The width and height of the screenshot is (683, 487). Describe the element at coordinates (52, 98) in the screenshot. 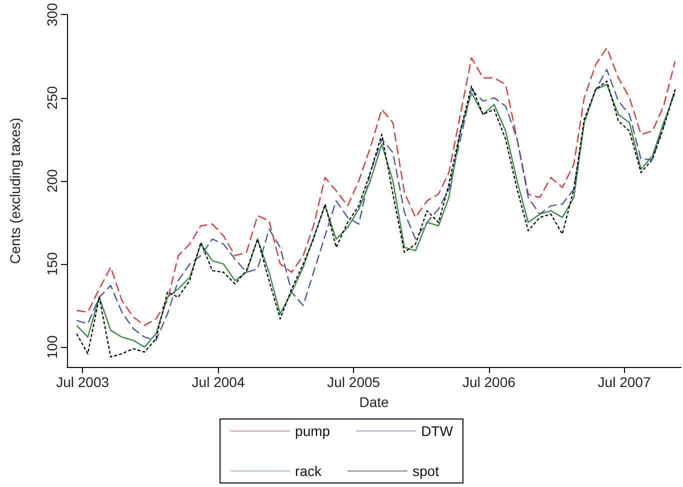

I see `y-tick-label: 250` at that location.